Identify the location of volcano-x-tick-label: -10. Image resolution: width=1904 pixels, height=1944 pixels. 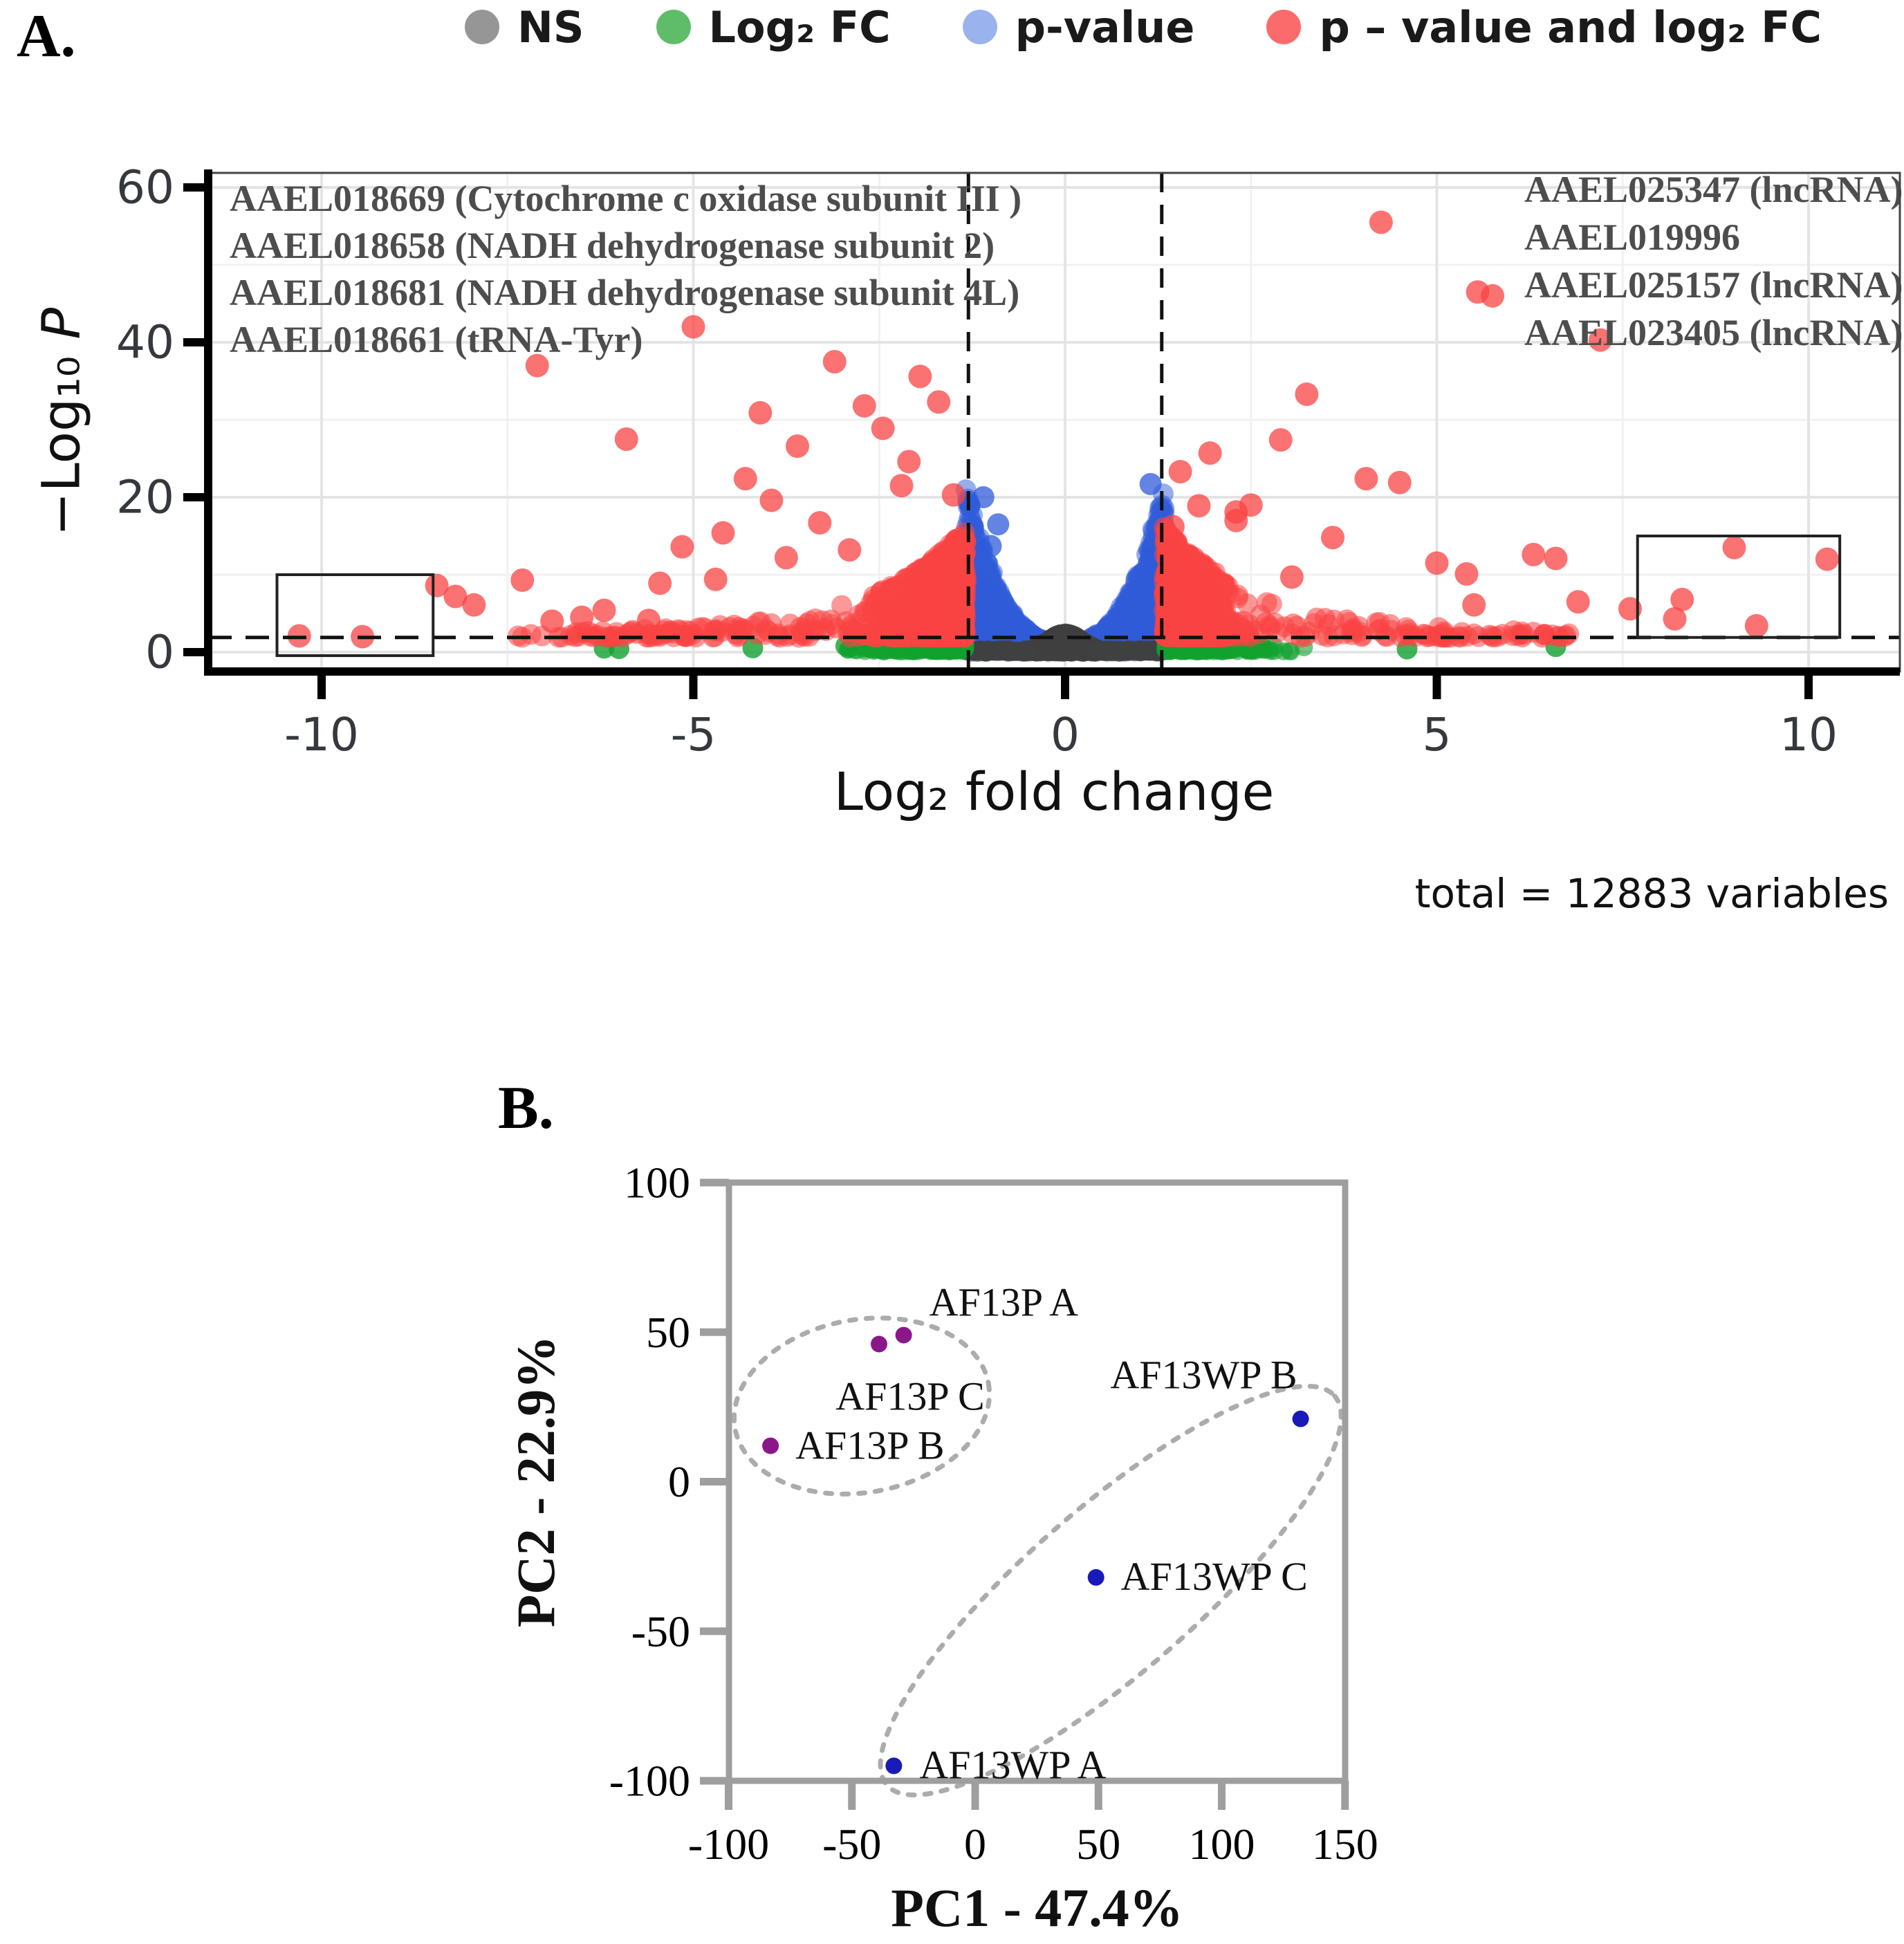
(321, 735).